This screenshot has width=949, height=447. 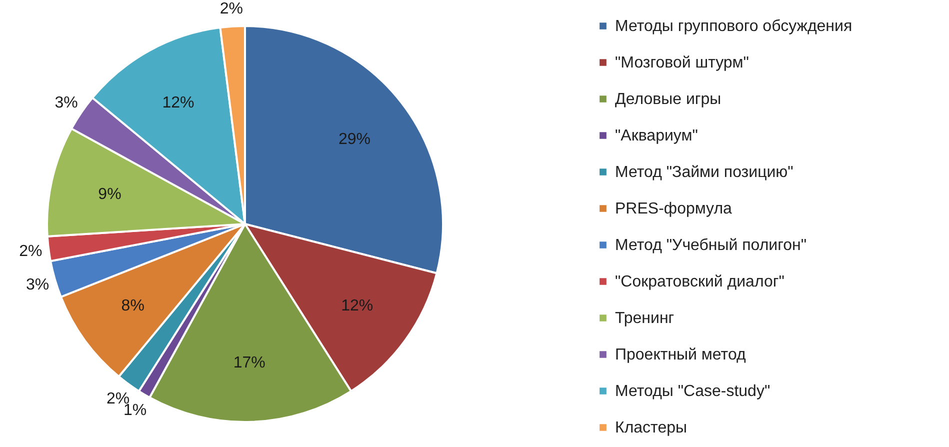 I want to click on data-label: 17%, so click(x=249, y=363).